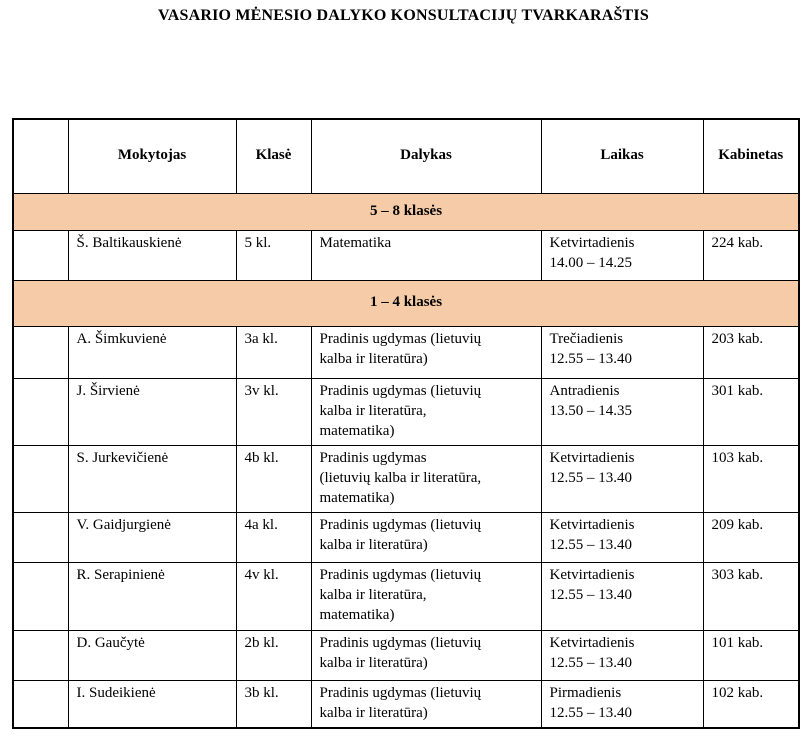 The height and width of the screenshot is (737, 807). What do you see at coordinates (622, 411) in the screenshot?
I see `laikas-cell: Antradienis 13.50 – 14.35` at bounding box center [622, 411].